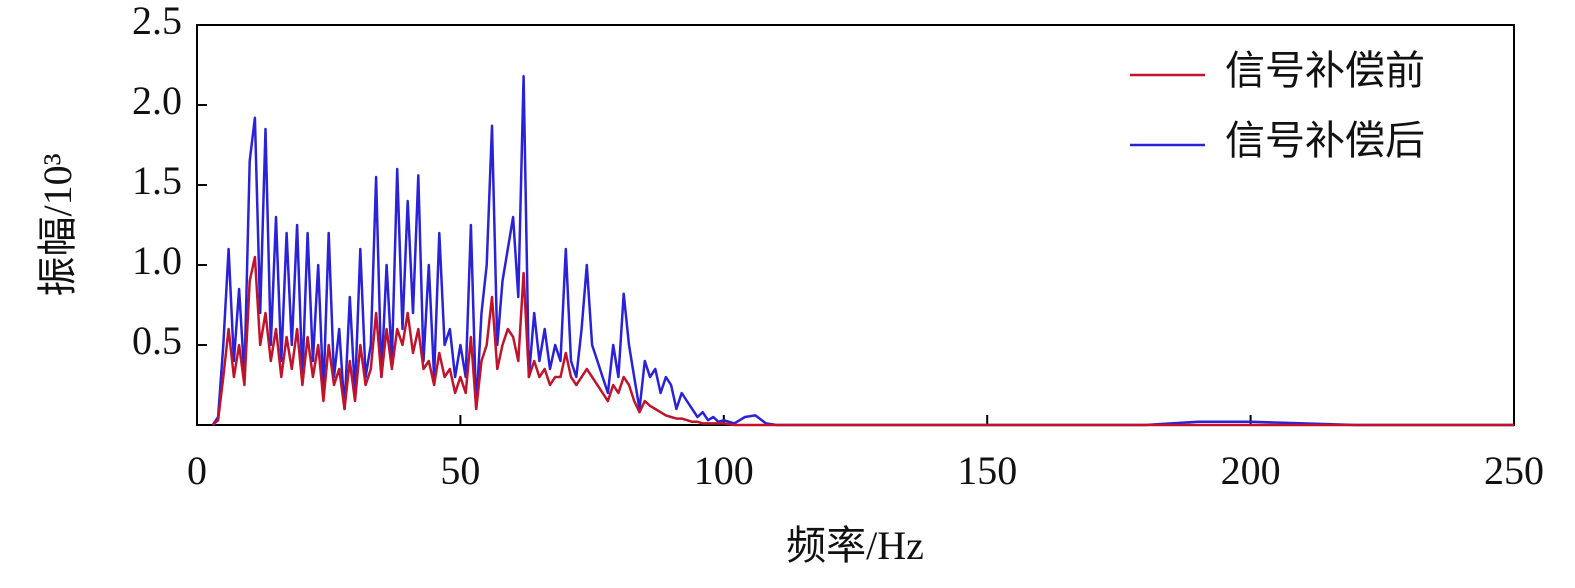 The height and width of the screenshot is (588, 1575). What do you see at coordinates (157, 340) in the screenshot?
I see `y-tick-label: 0.5` at bounding box center [157, 340].